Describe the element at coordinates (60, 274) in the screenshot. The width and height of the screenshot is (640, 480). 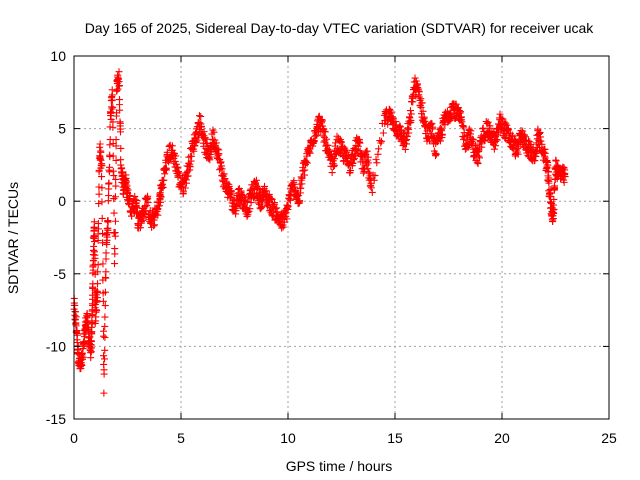
I see `y-tick-label: -5` at that location.